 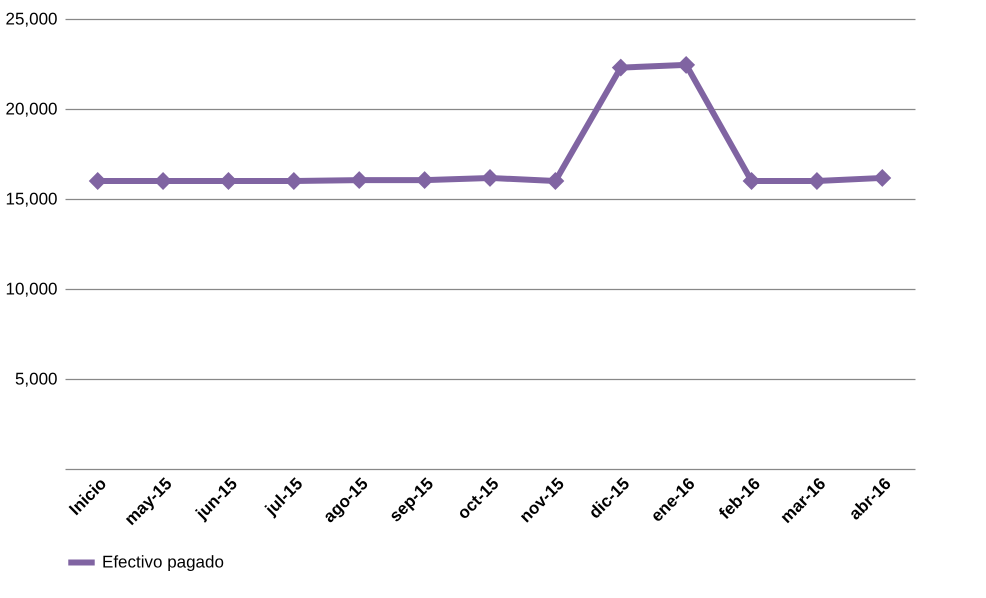 What do you see at coordinates (32, 19) in the screenshot?
I see `y-tick-label: 25,000` at bounding box center [32, 19].